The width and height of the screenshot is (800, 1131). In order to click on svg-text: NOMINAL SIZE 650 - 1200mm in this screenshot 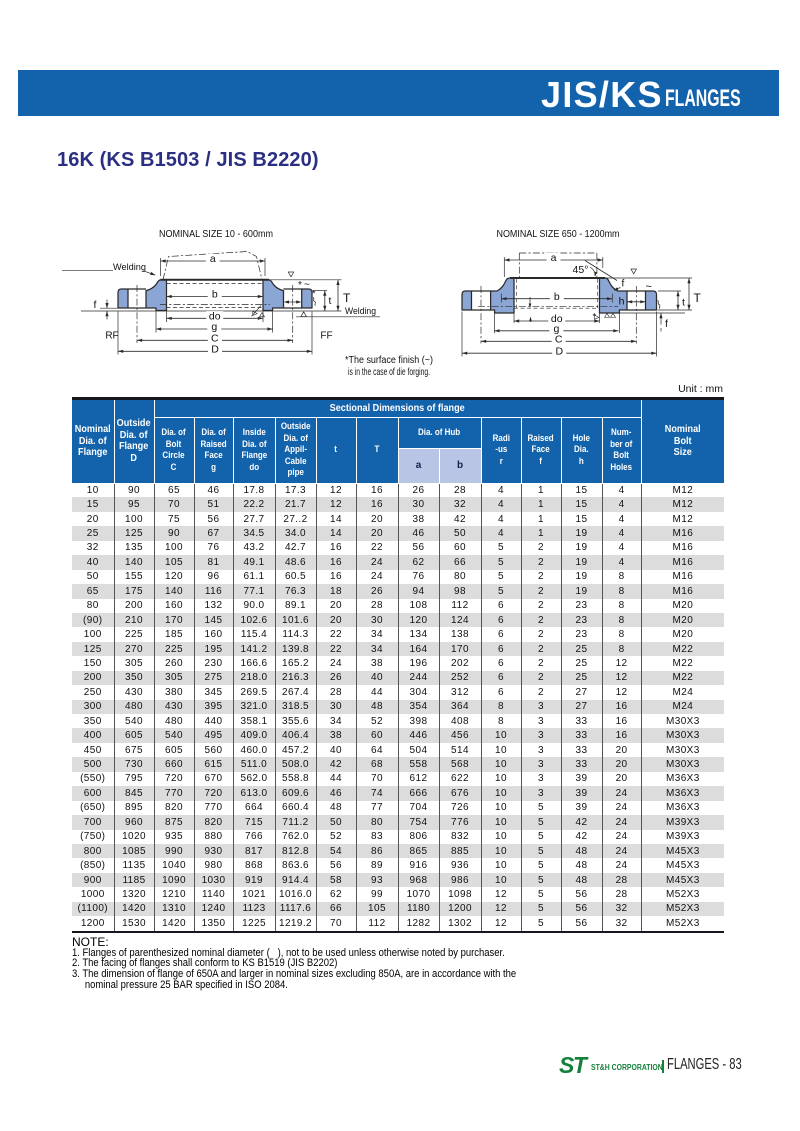, I will do `click(558, 234)`.